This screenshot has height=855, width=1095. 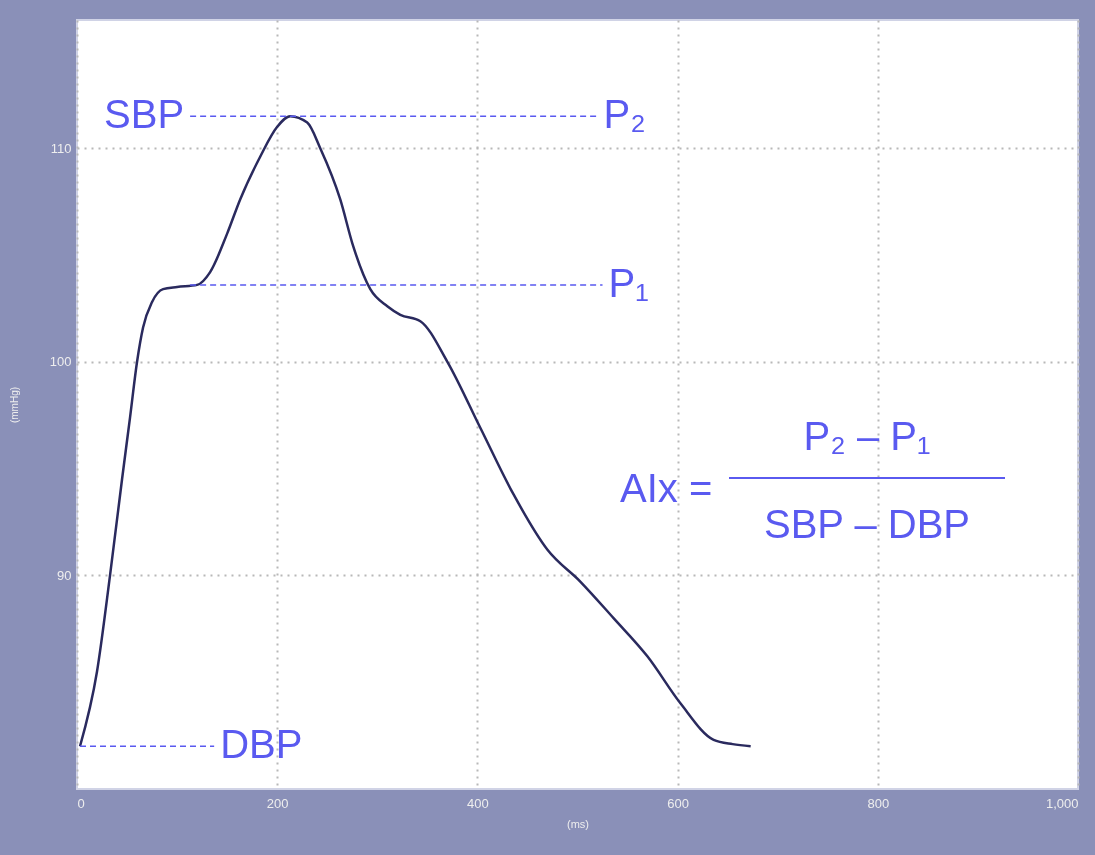 I want to click on annotation: AIx =, so click(x=666, y=488).